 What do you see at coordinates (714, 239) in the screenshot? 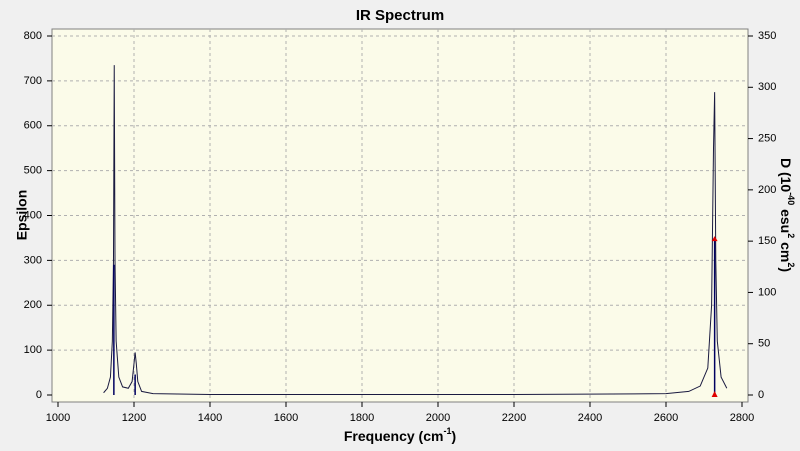
I see `highlight-marker` at bounding box center [714, 239].